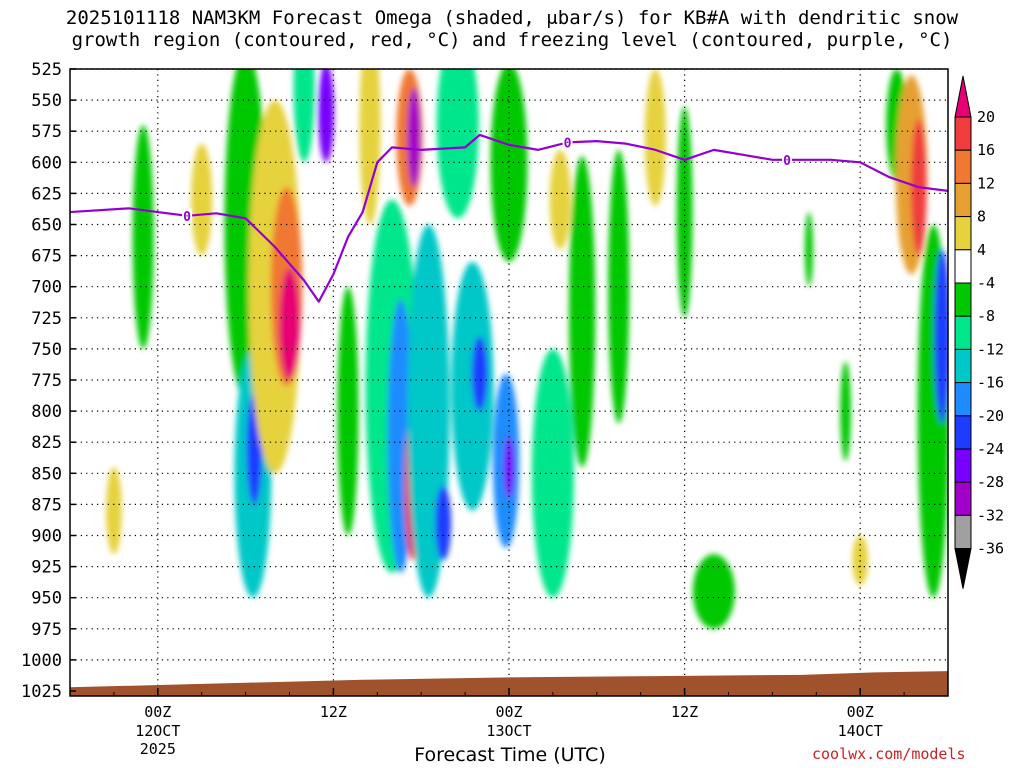 This screenshot has height=768, width=1024. Describe the element at coordinates (46, 70) in the screenshot. I see `y-tick-label-525: 525` at that location.